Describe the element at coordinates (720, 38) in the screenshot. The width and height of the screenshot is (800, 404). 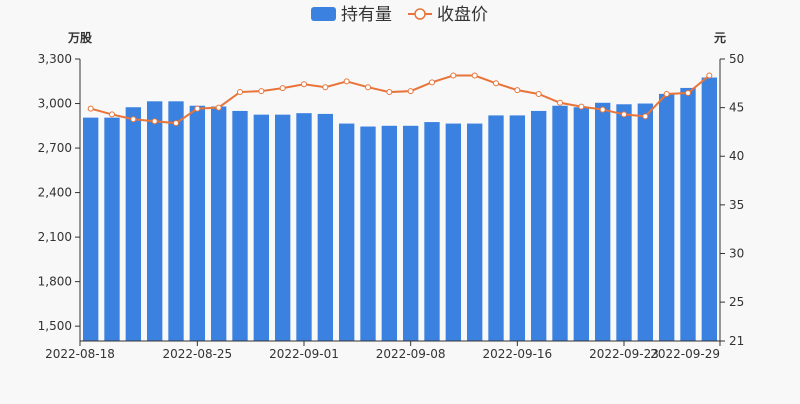
I see `right-axis-unit: 元` at that location.